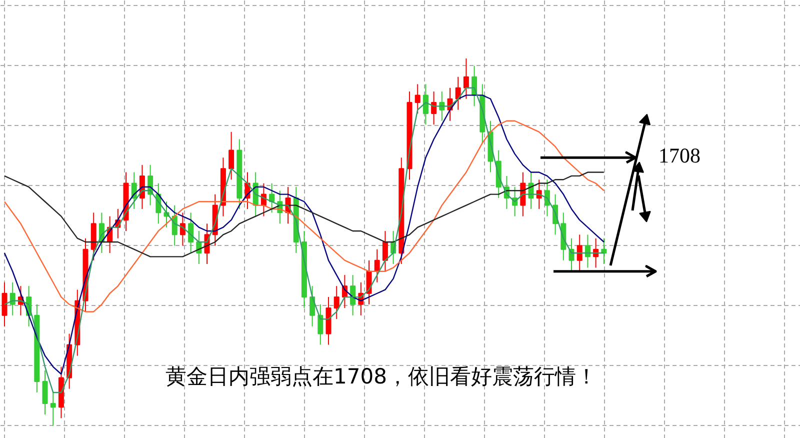 Image resolution: width=800 pixels, height=438 pixels. Describe the element at coordinates (679, 156) in the screenshot. I see `text: 1708` at that location.